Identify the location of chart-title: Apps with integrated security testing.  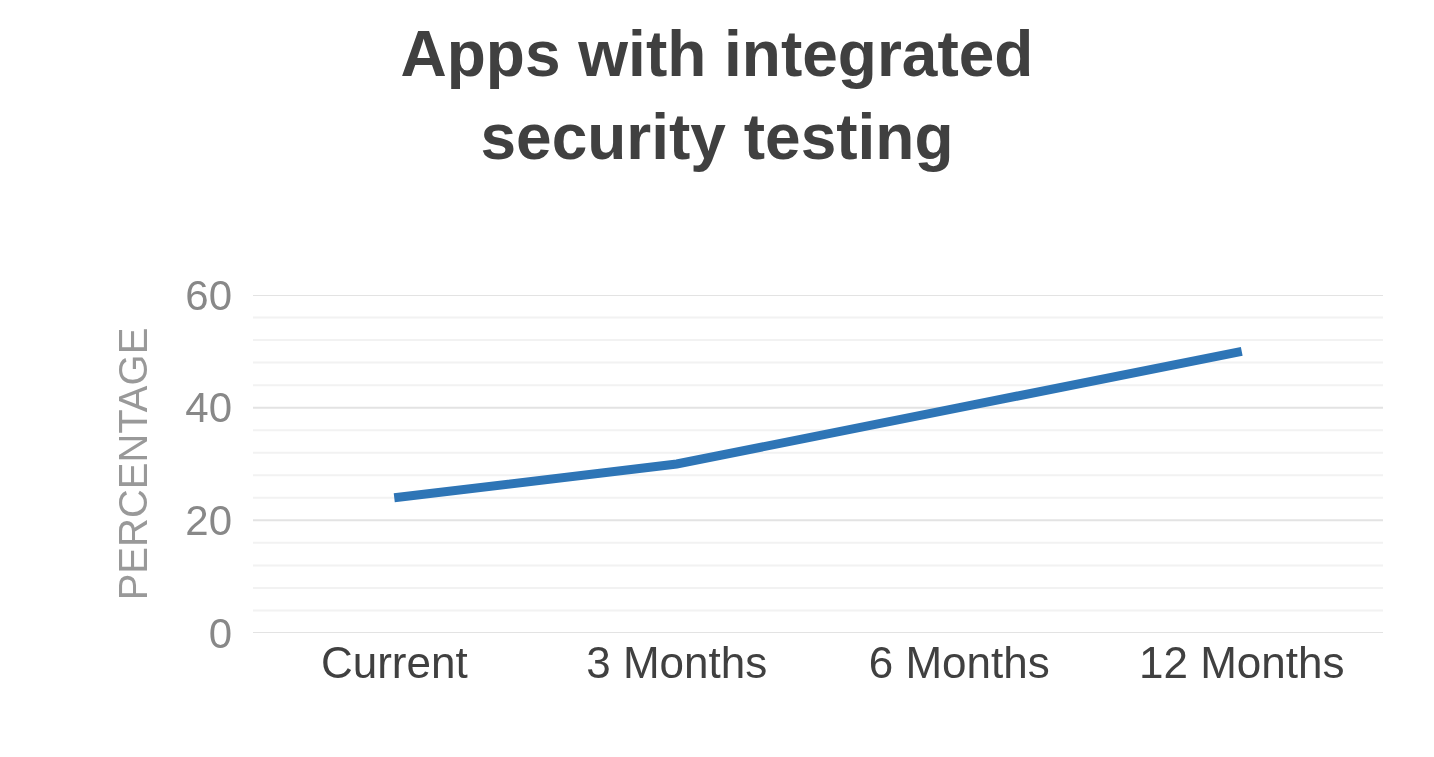
(717, 95).